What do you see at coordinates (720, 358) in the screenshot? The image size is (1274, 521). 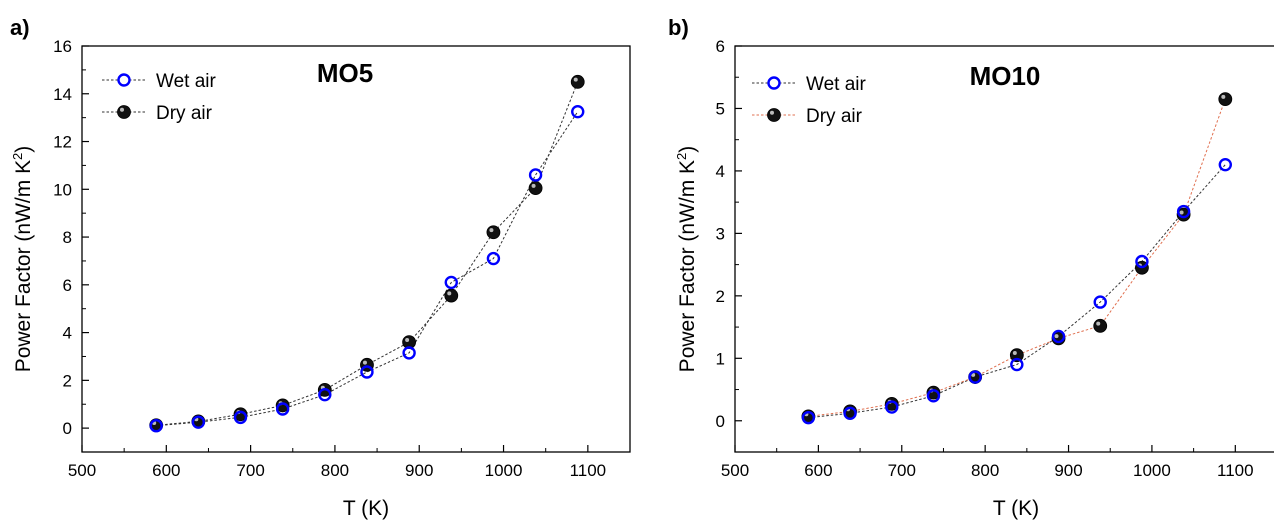 I see `y-tick-label: 1` at bounding box center [720, 358].